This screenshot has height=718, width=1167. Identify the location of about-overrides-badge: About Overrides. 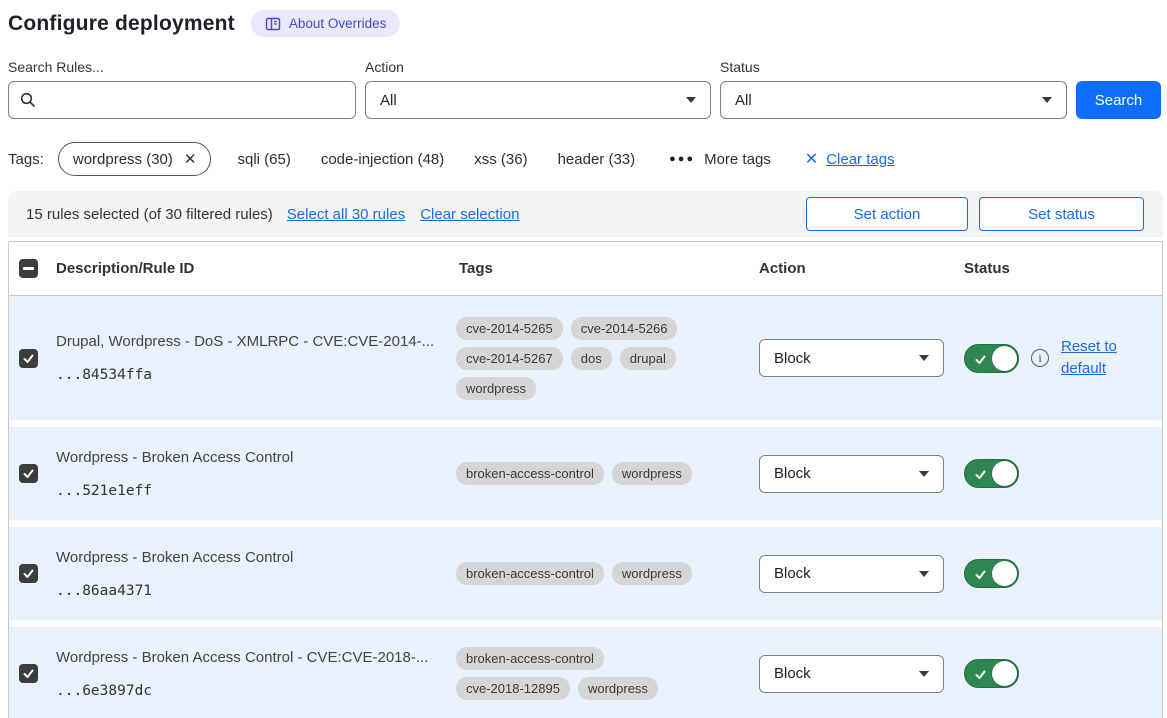
(325, 23).